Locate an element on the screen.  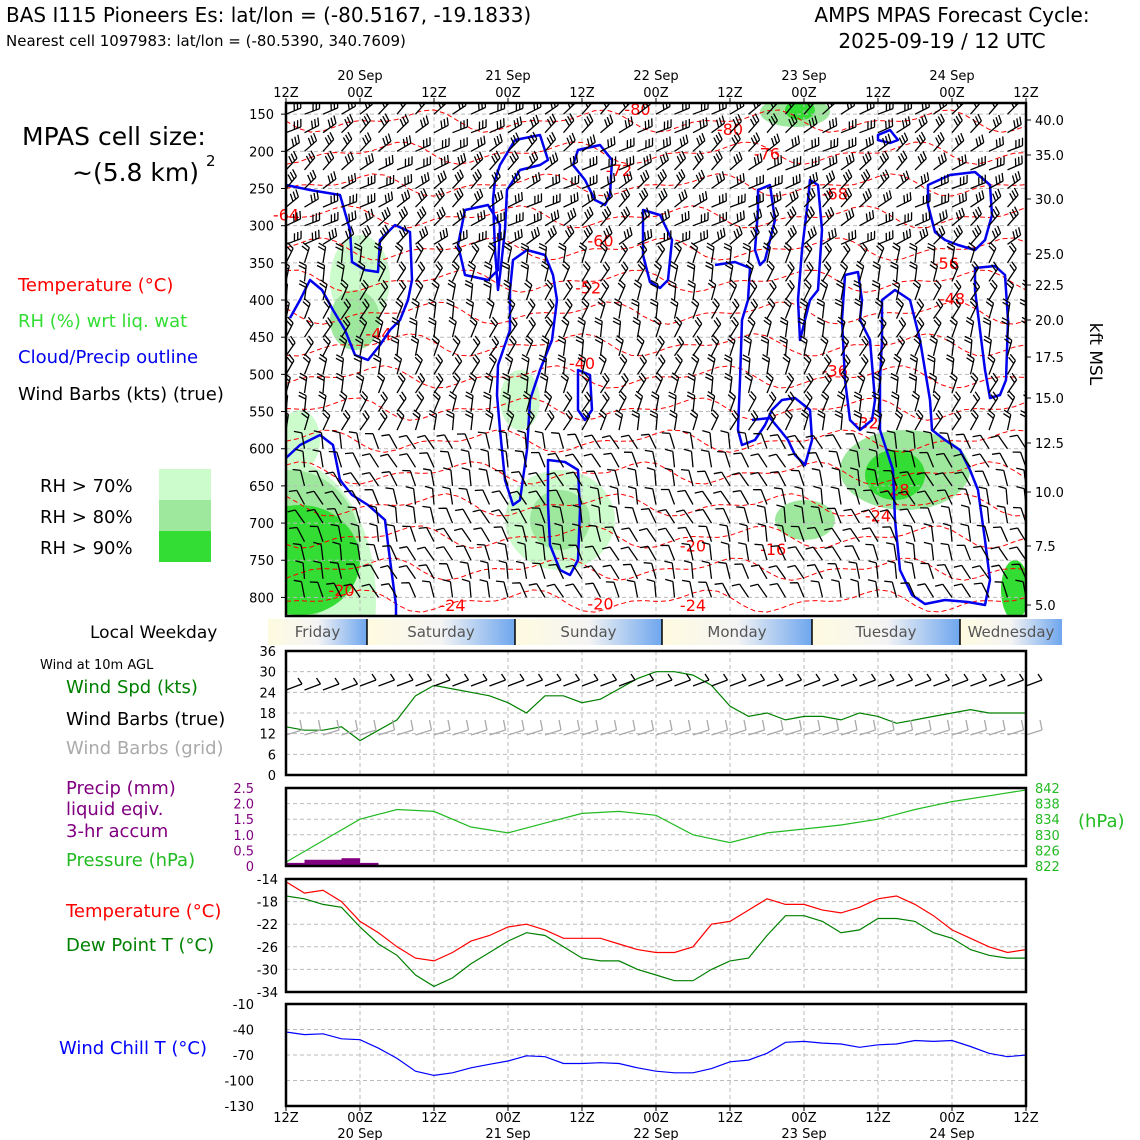
temperature-contour-label: -20 is located at coordinates (600, 603).